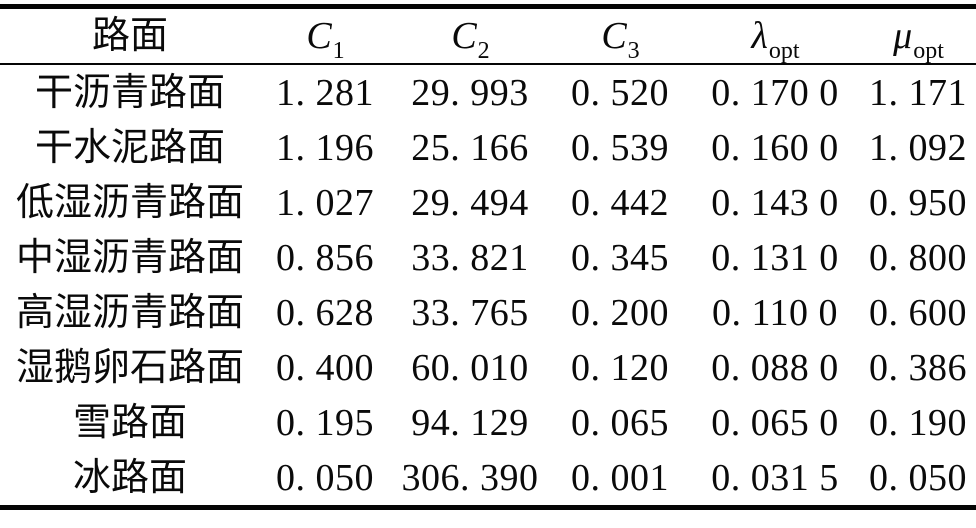 This screenshot has width=976, height=528. I want to click on column-header-lambda-opt: λopt, so click(775, 39).